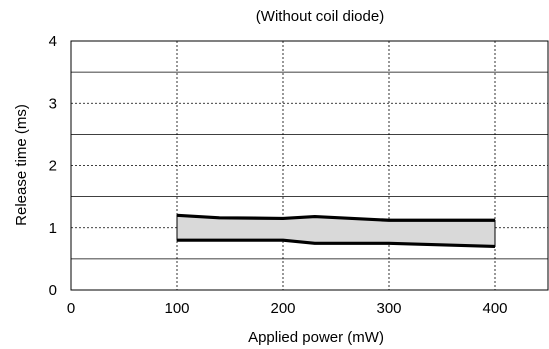 This screenshot has height=349, width=549. Describe the element at coordinates (282, 308) in the screenshot. I see `x-tick-label: 200` at that location.